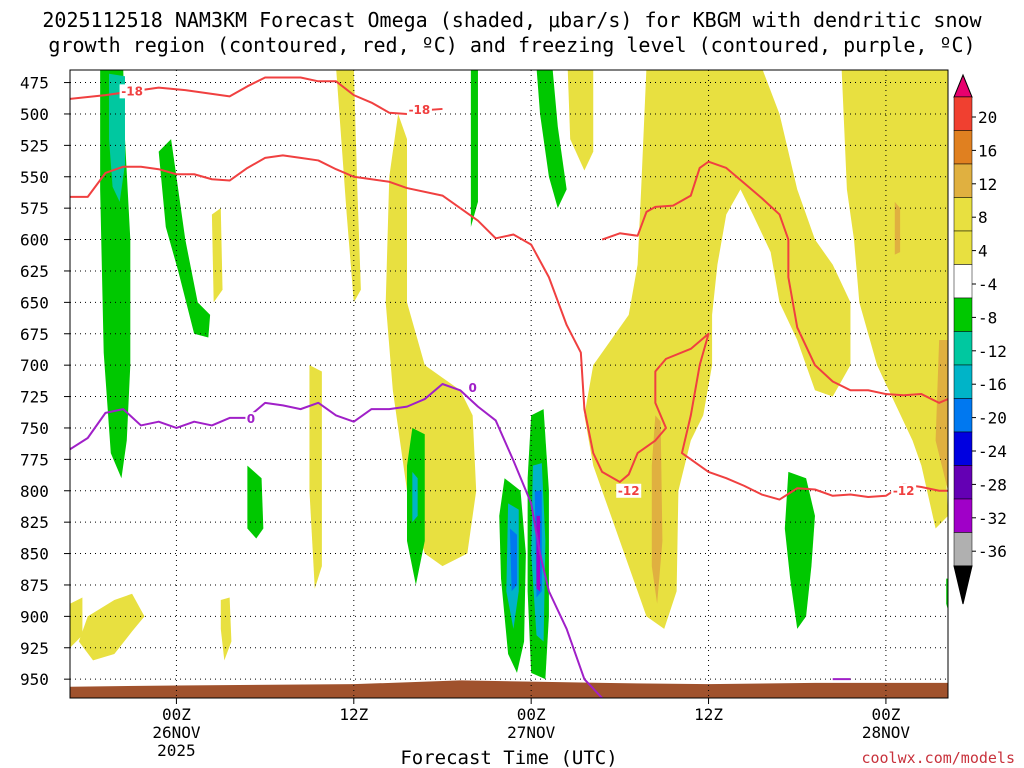 The image size is (1024, 768). I want to click on colorbar-label: -32, so click(992, 518).